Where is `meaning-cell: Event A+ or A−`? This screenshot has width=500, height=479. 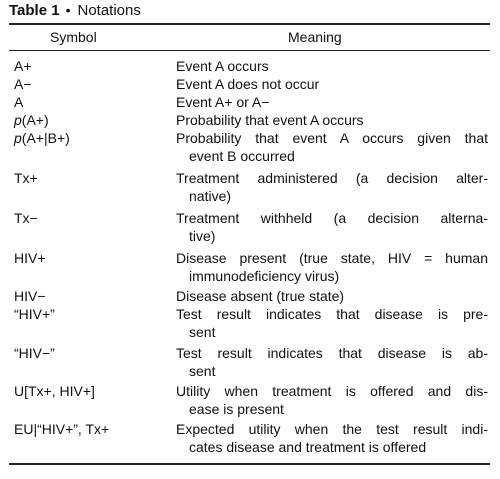 meaning-cell: Event A+ or A− is located at coordinates (332, 102).